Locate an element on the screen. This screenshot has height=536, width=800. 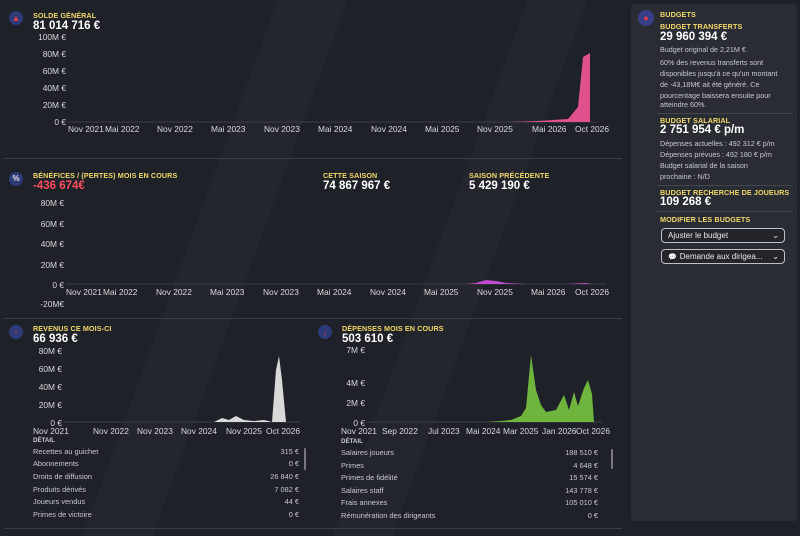
revenus-area is located at coordinates (175, 389).